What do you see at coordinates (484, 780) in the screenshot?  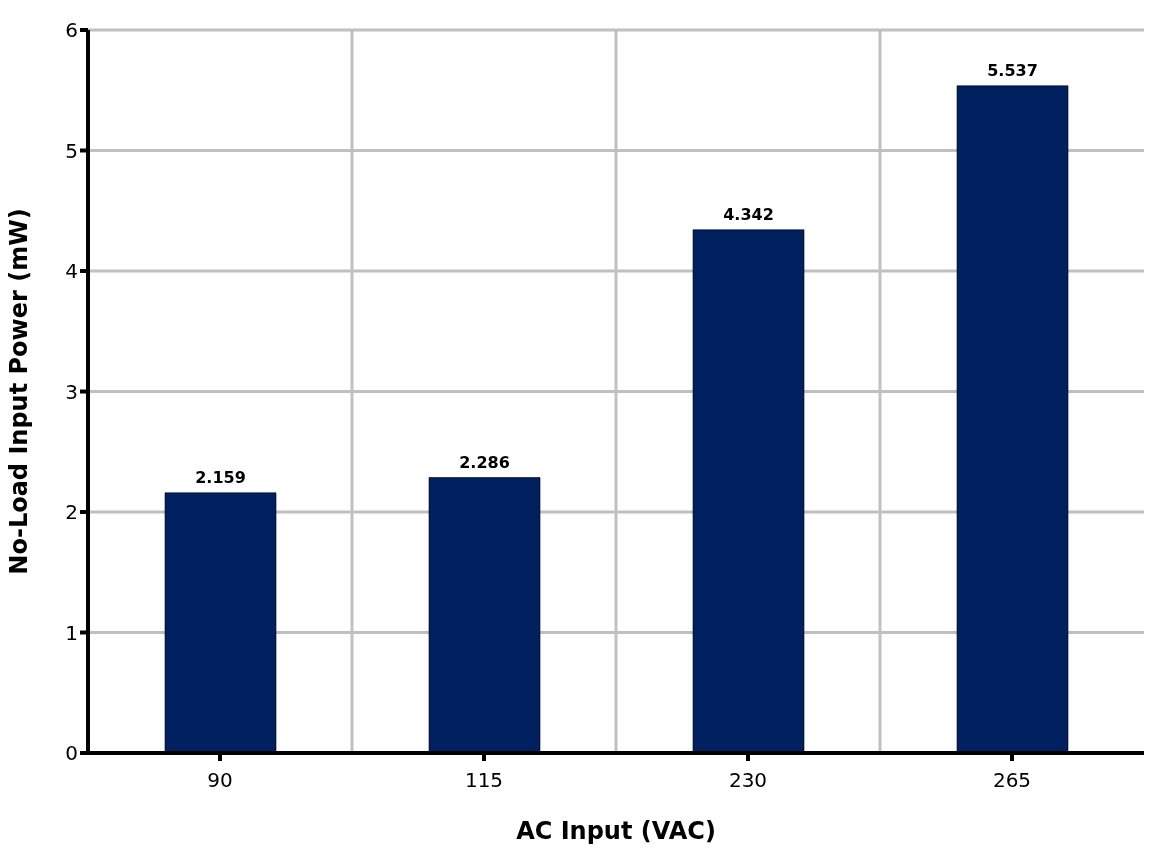 I see `x-tick-label: 115` at bounding box center [484, 780].